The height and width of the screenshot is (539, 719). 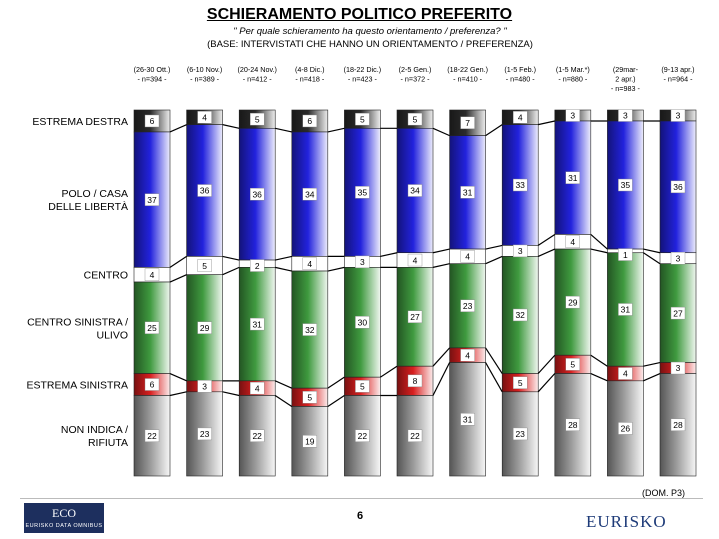 I want to click on value-label: 32, so click(x=310, y=330).